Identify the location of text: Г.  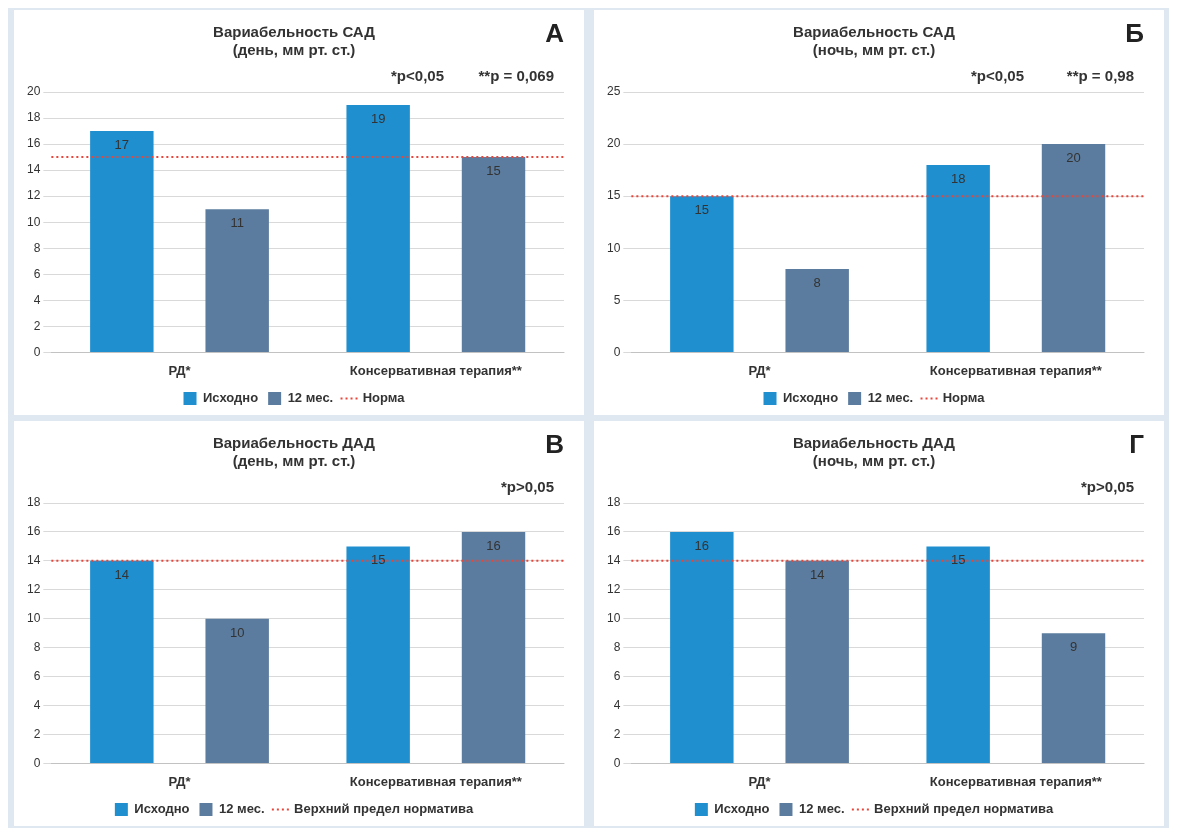
(1136, 444).